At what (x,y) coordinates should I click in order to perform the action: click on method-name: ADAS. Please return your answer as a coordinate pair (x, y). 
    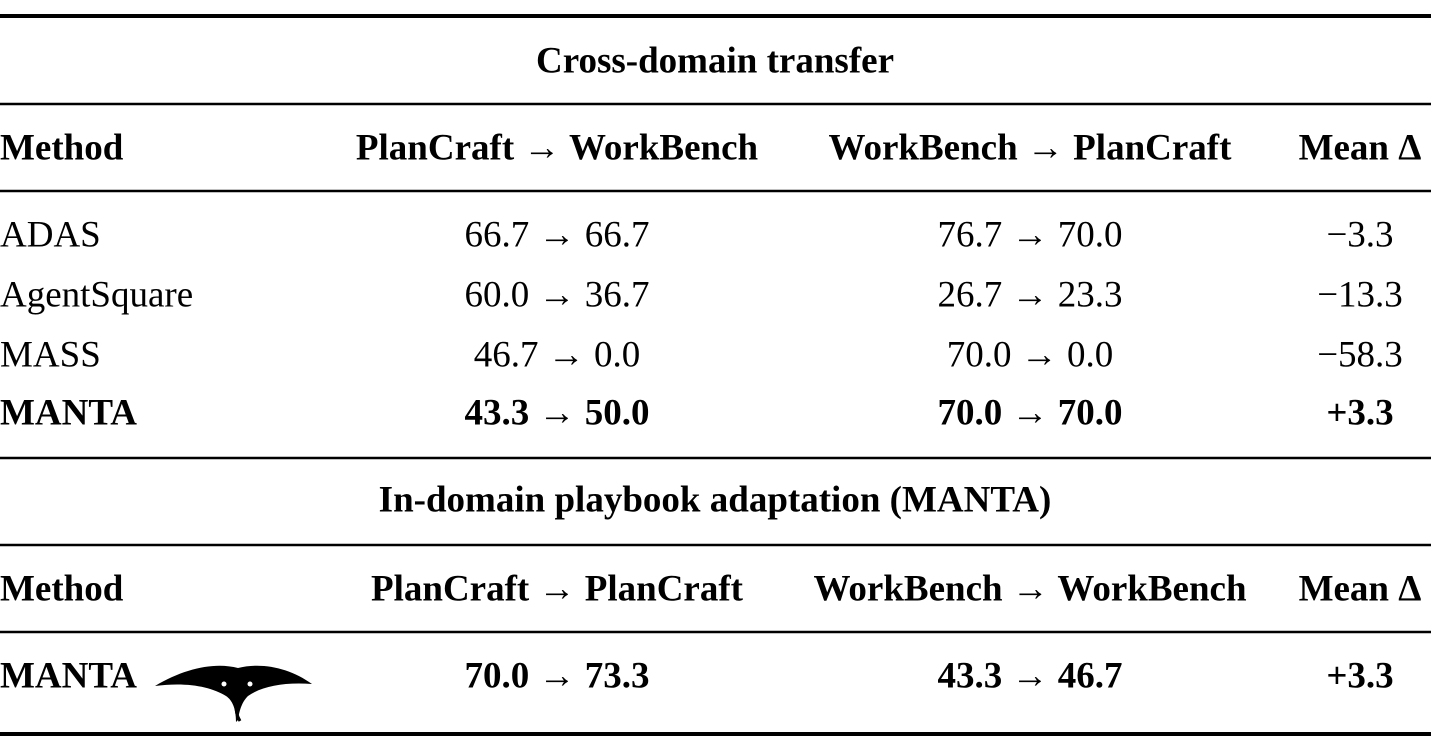
    Looking at the image, I should click on (50, 234).